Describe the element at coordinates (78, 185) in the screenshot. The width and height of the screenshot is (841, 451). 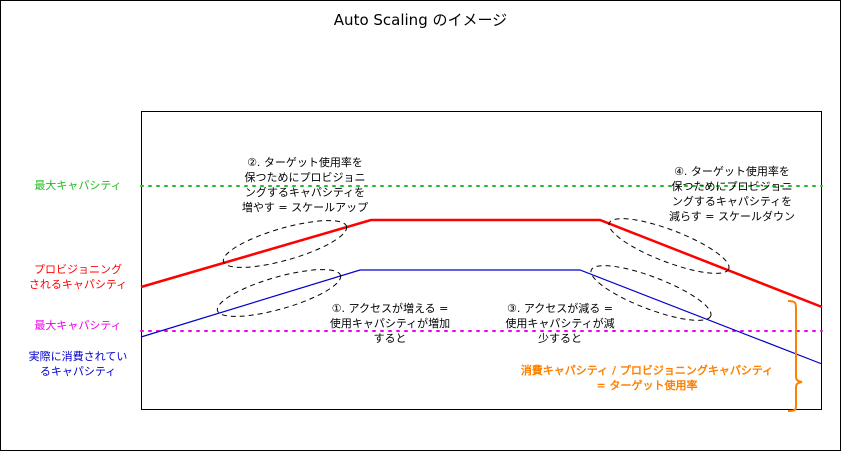
I see `max-capacity-top-label: 最大キャパシティ` at that location.